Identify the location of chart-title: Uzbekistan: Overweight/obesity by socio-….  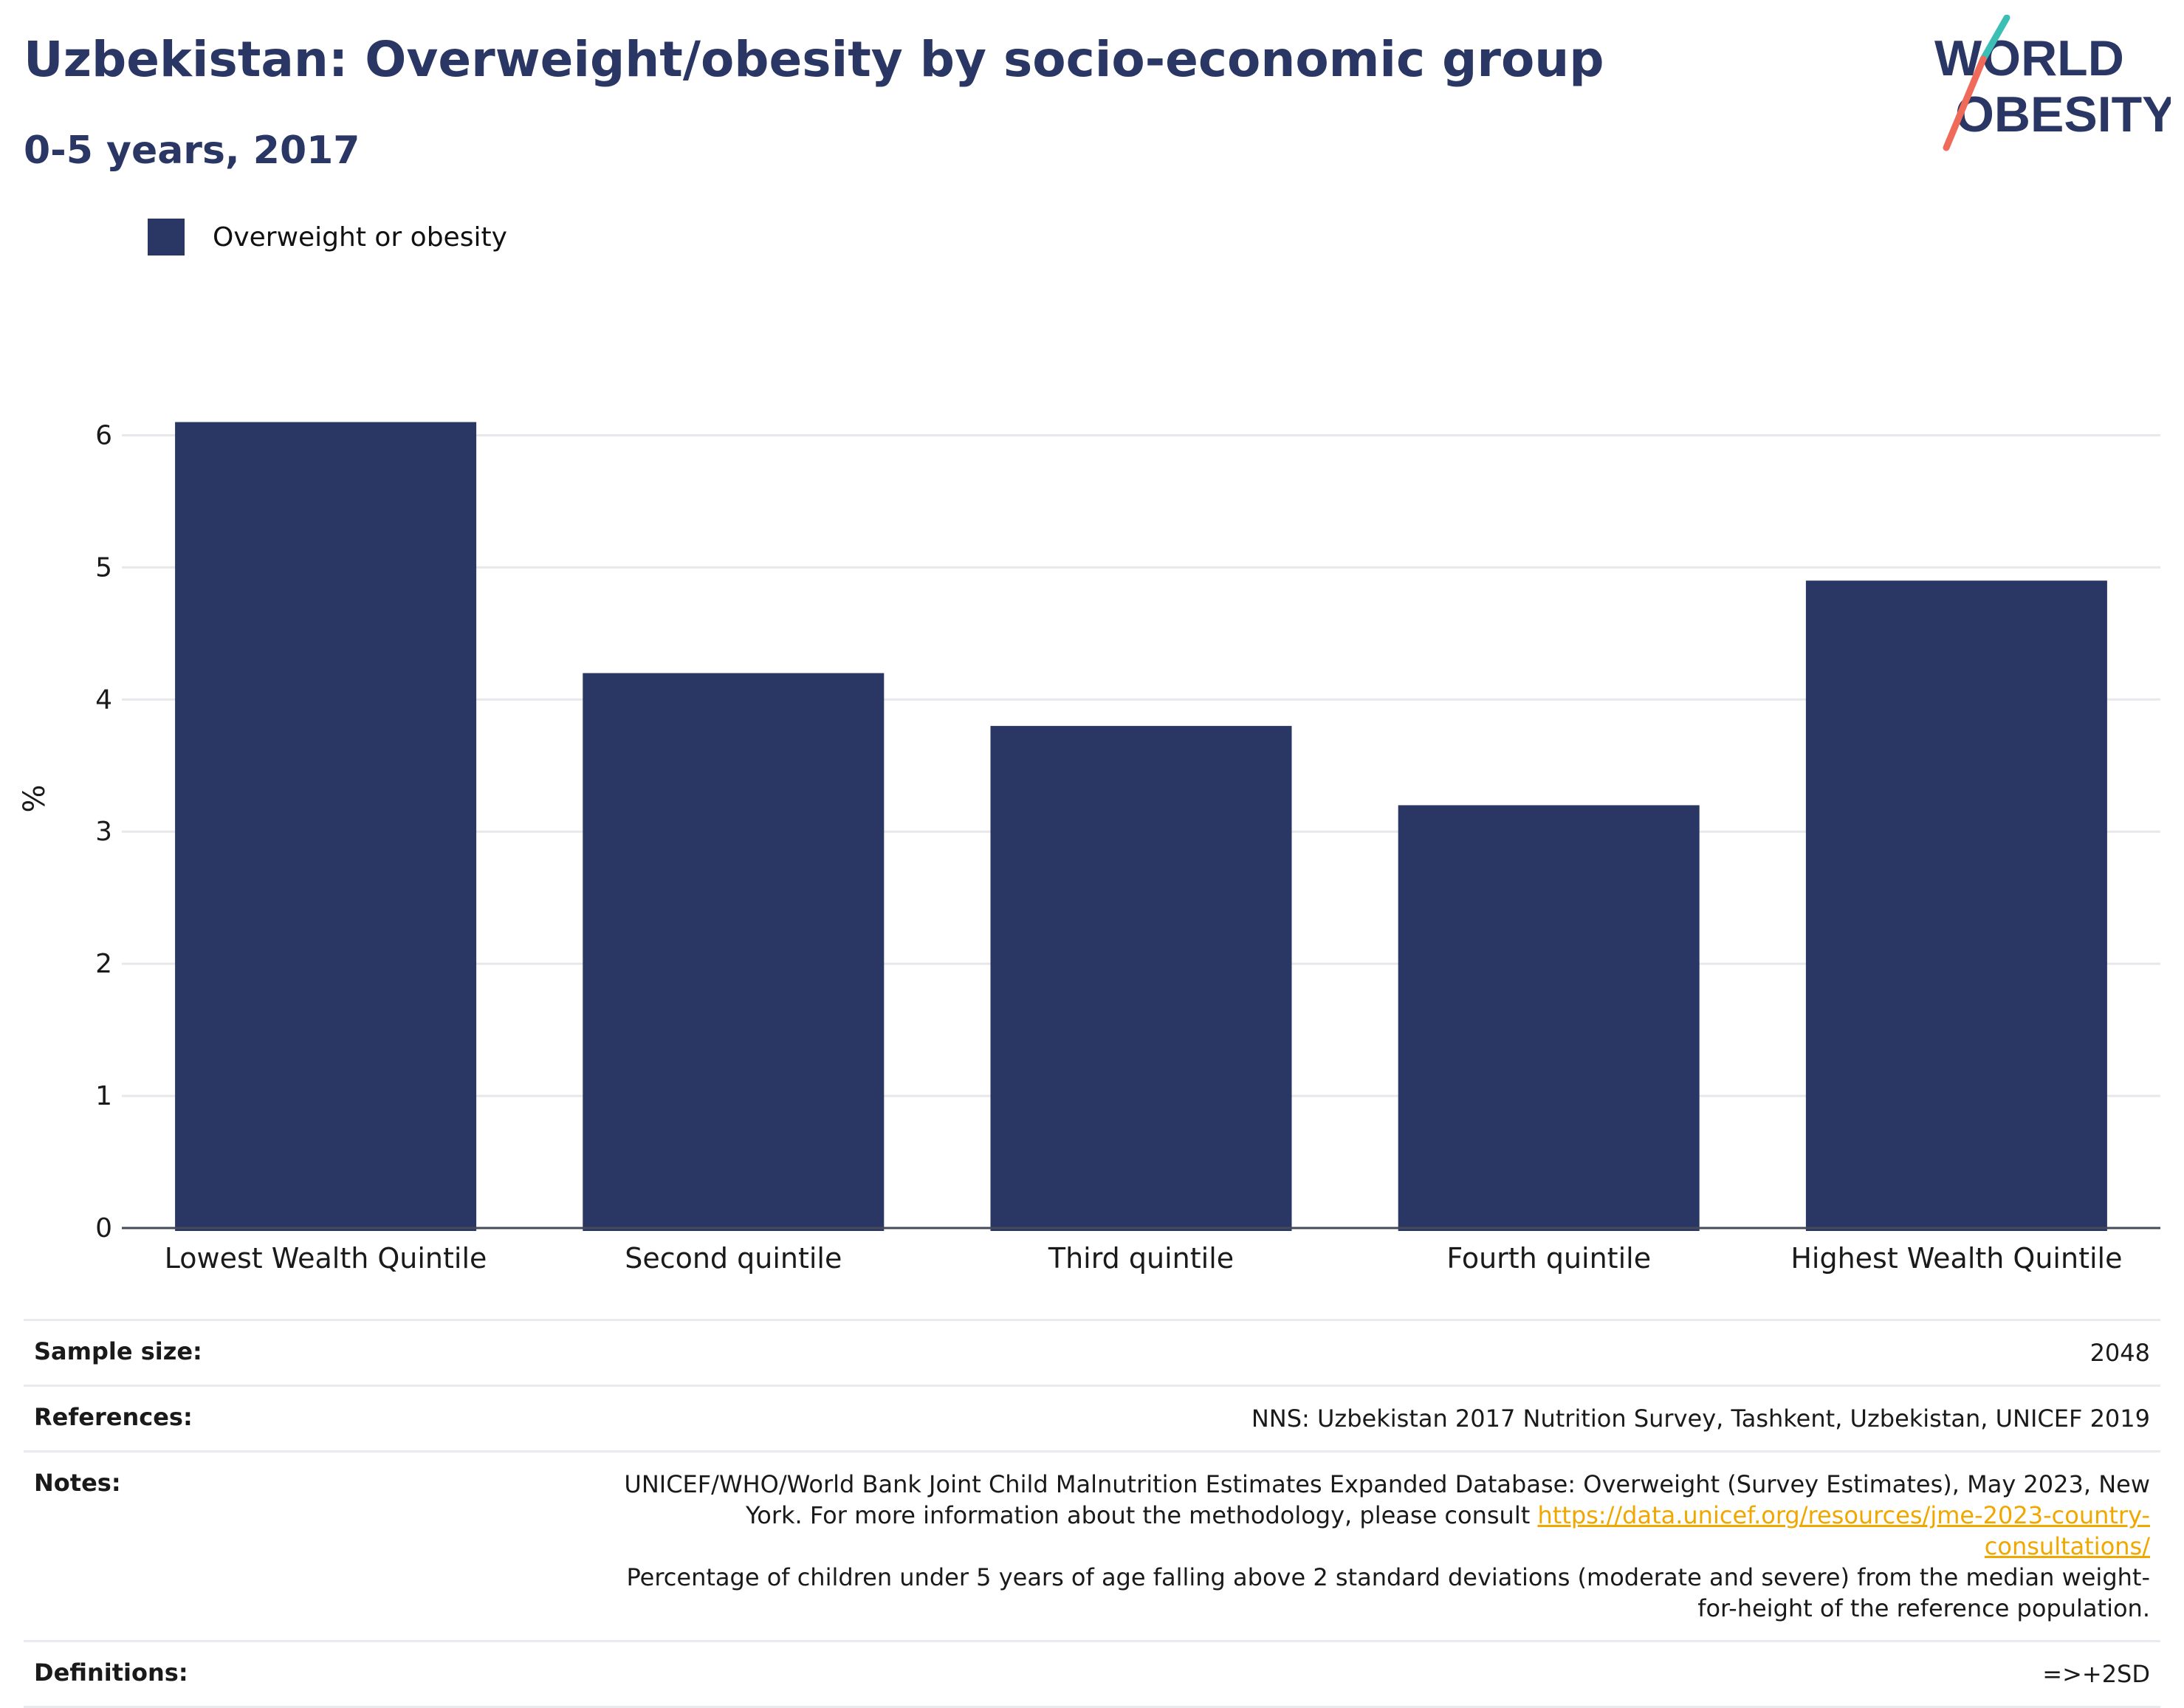
(814, 59).